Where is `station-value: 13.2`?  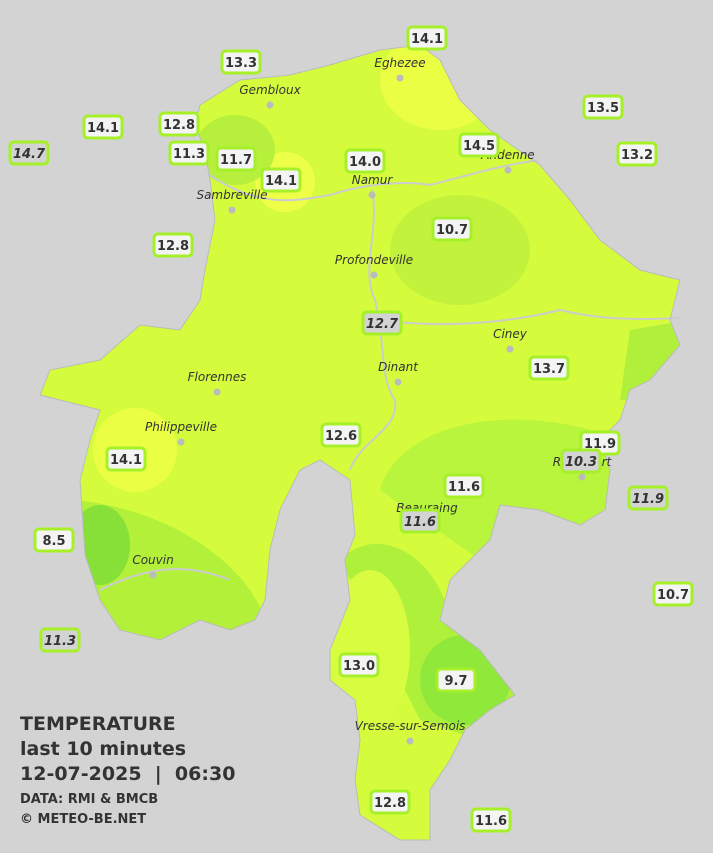
station-value: 13.2 is located at coordinates (637, 155).